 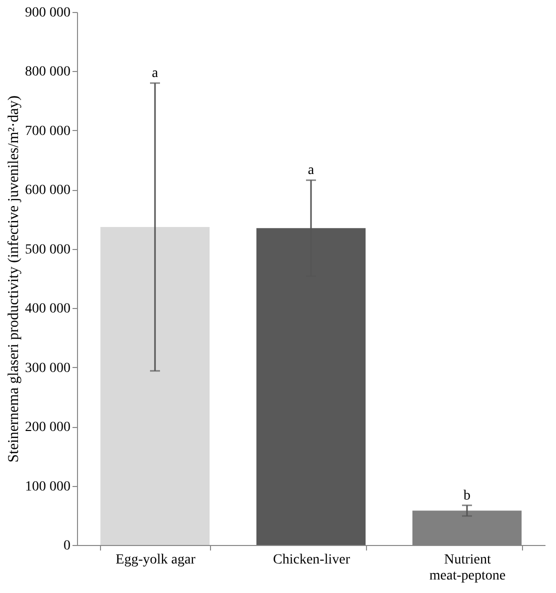 What do you see at coordinates (47, 486) in the screenshot?
I see `y-tick-label: 100 000` at bounding box center [47, 486].